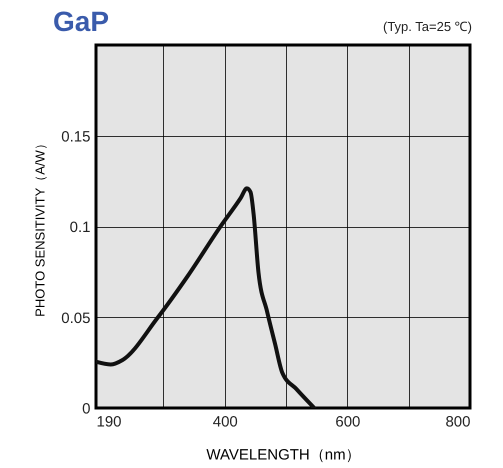 This screenshot has width=503, height=468. Describe the element at coordinates (86, 409) in the screenshot. I see `y-tick-label: 0` at that location.